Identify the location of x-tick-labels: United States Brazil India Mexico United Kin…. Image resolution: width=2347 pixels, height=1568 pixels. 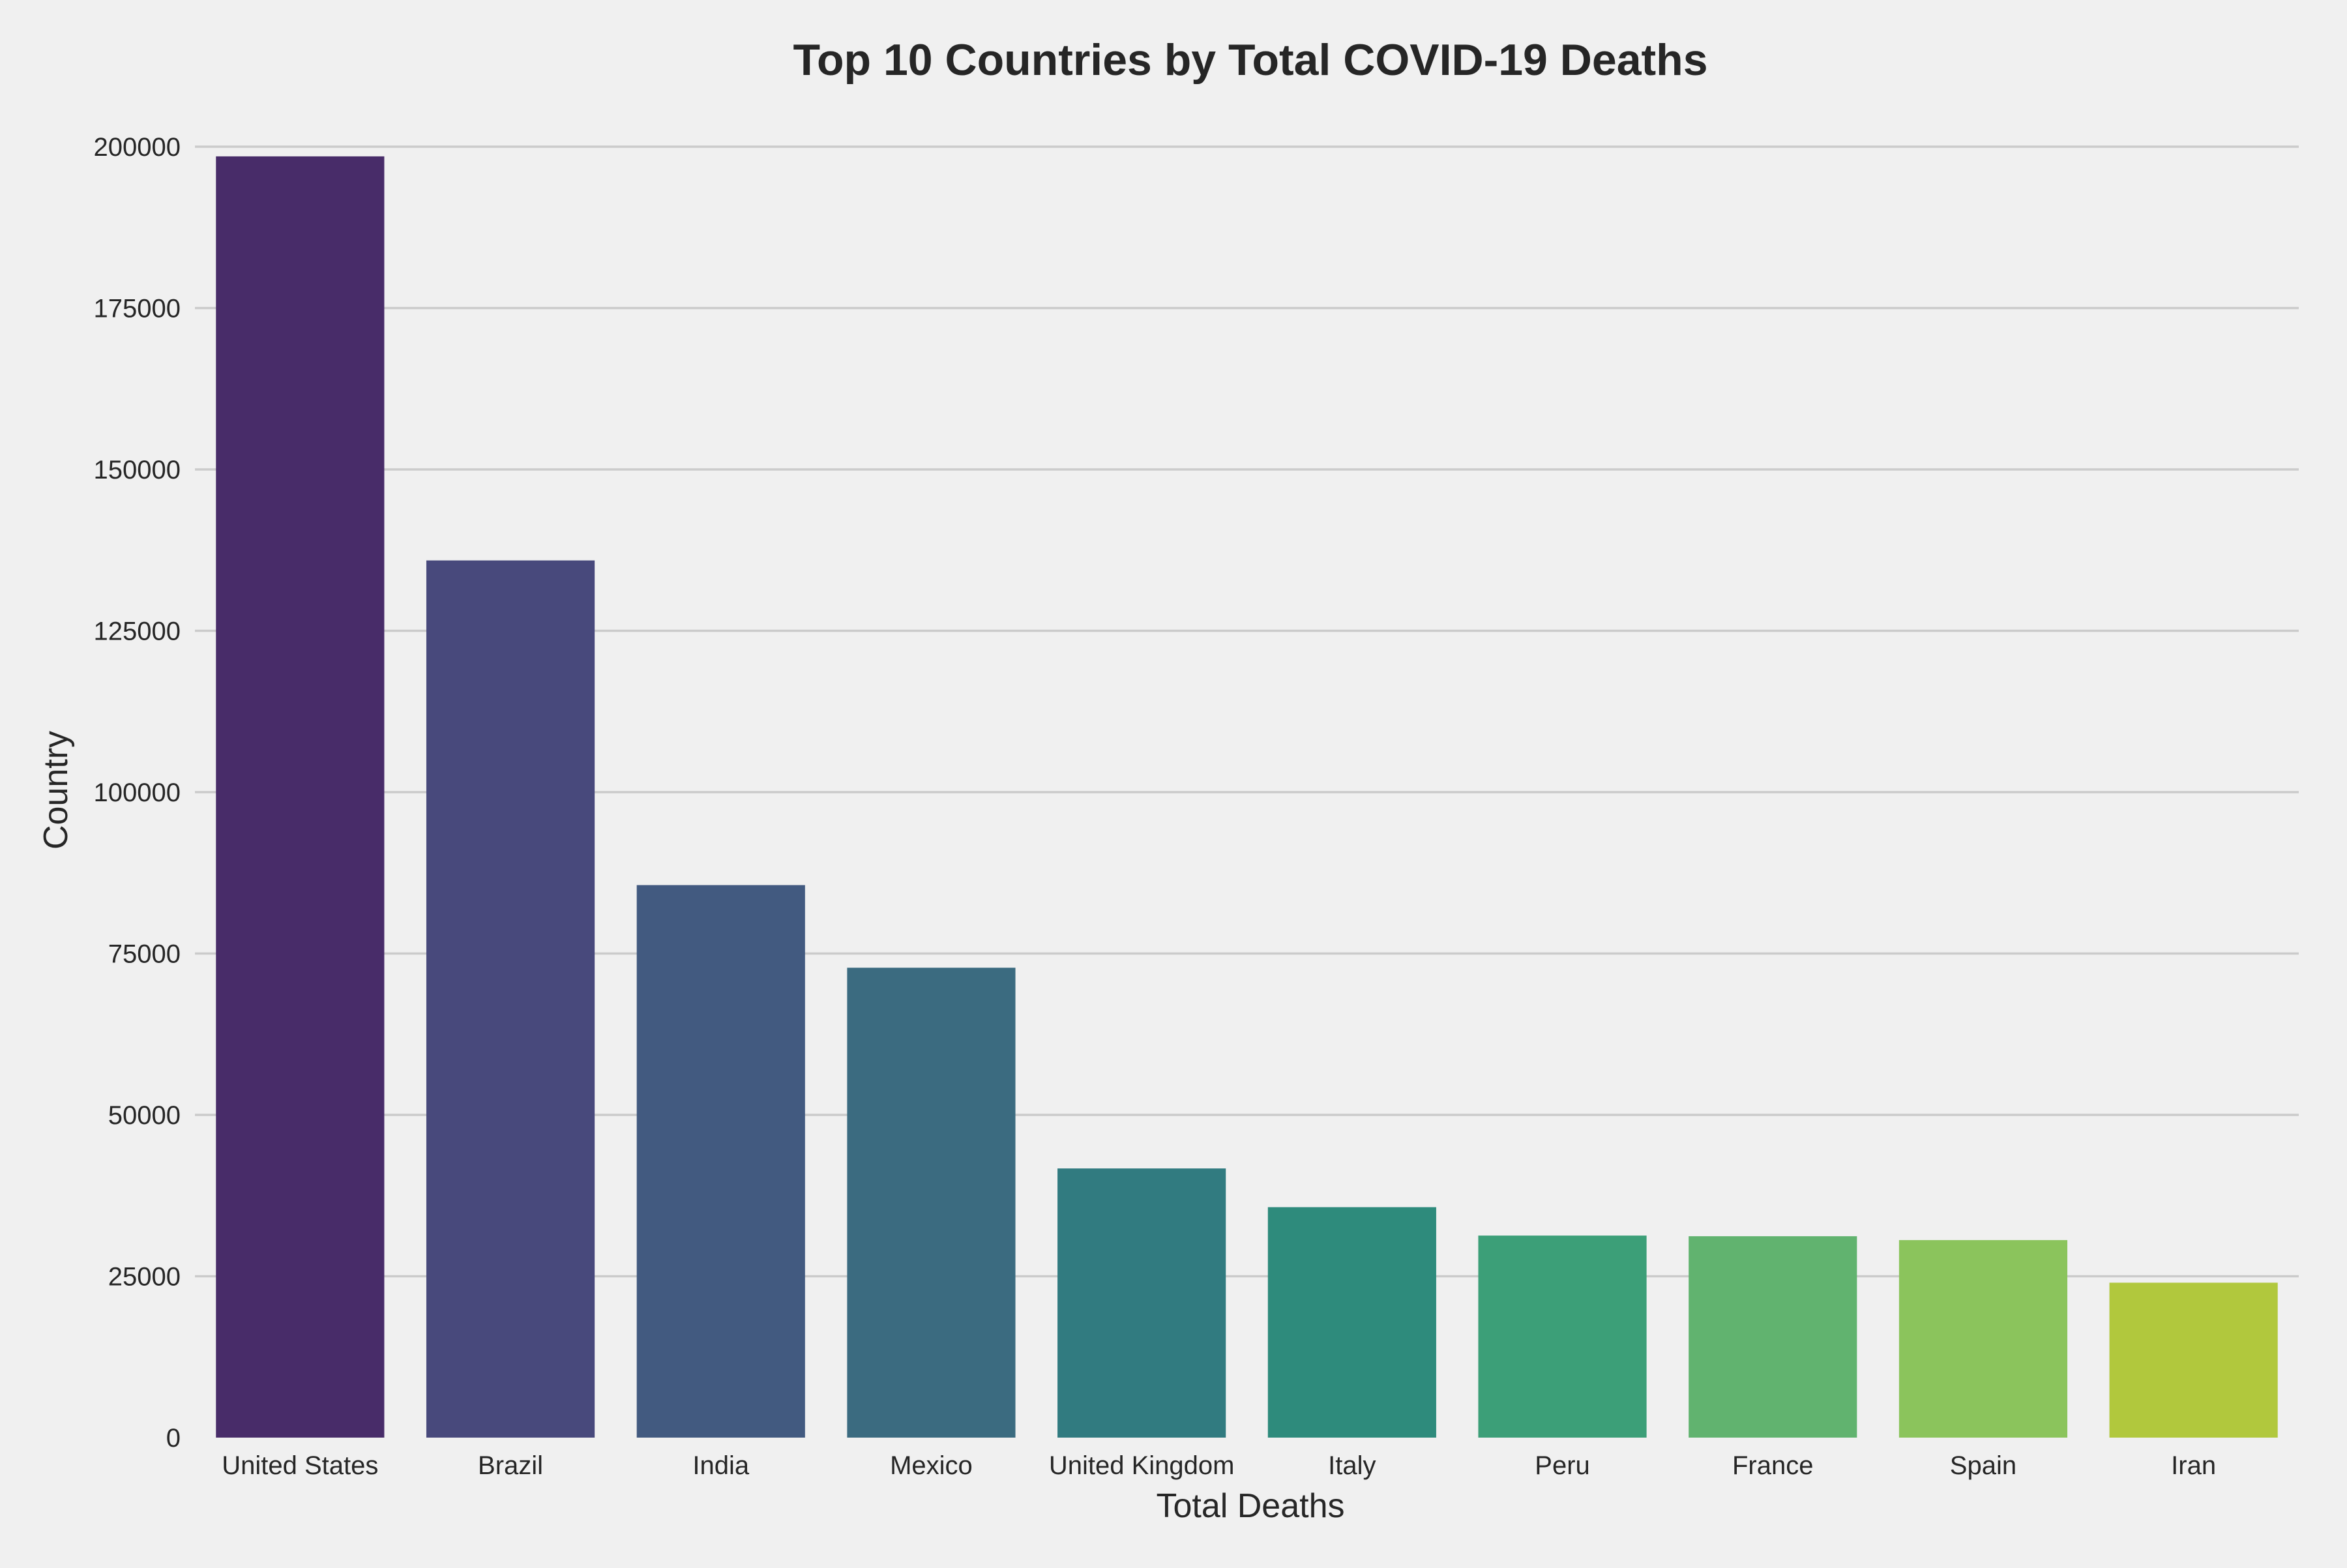
(1219, 1466).